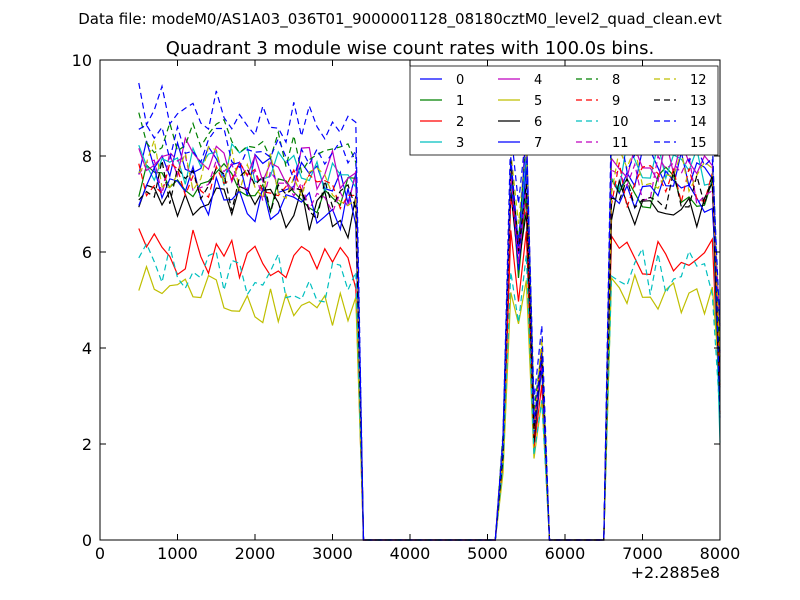 This screenshot has width=800, height=600. What do you see at coordinates (620, 143) in the screenshot?
I see `legend-label-11: 11` at bounding box center [620, 143].